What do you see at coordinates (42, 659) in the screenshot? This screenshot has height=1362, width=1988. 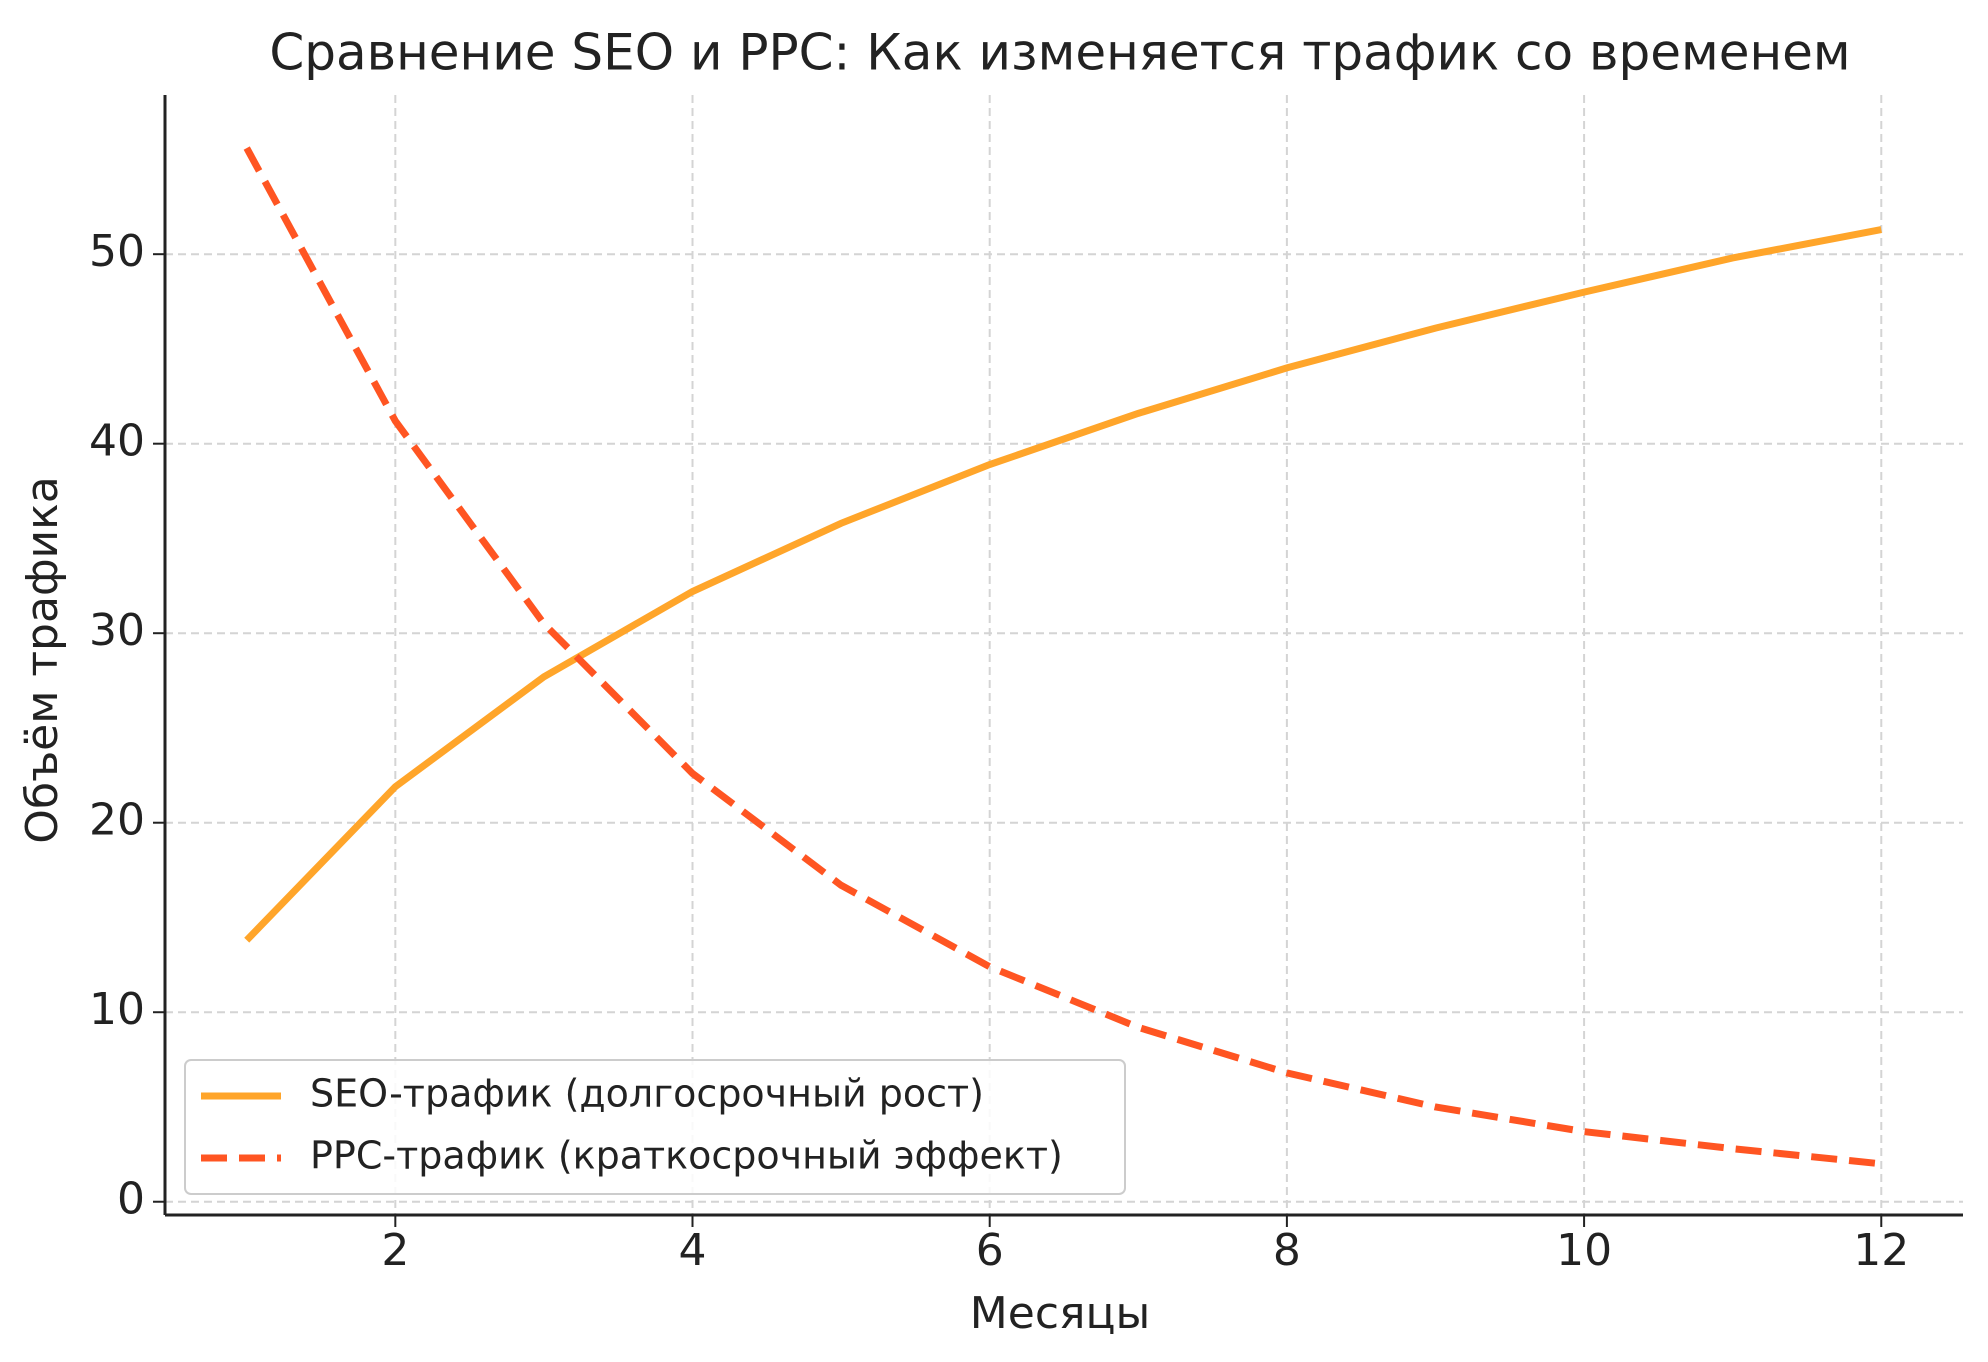 I see `y-axis-label: Объём трафика` at bounding box center [42, 659].